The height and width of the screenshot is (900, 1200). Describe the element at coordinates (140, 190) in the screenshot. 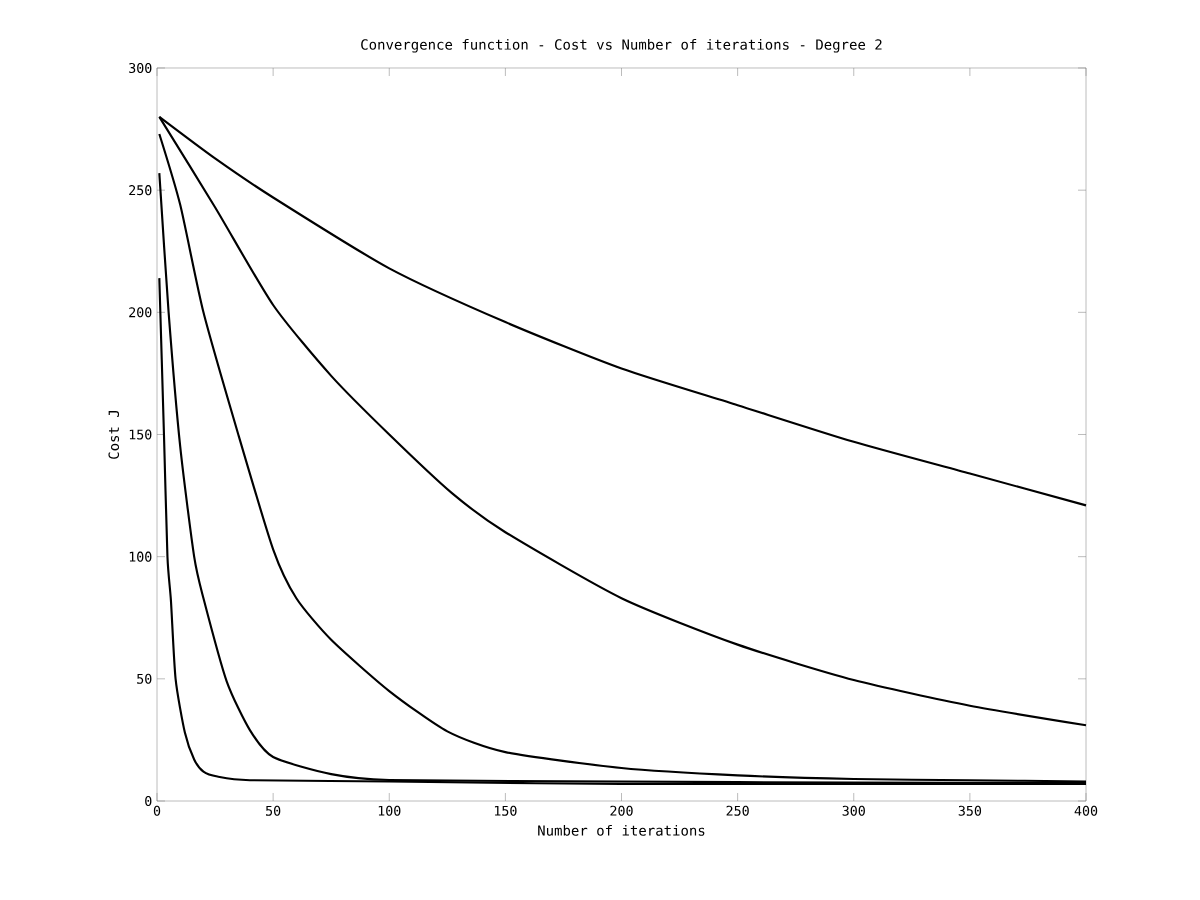

I see `y-tick-label: 250` at that location.